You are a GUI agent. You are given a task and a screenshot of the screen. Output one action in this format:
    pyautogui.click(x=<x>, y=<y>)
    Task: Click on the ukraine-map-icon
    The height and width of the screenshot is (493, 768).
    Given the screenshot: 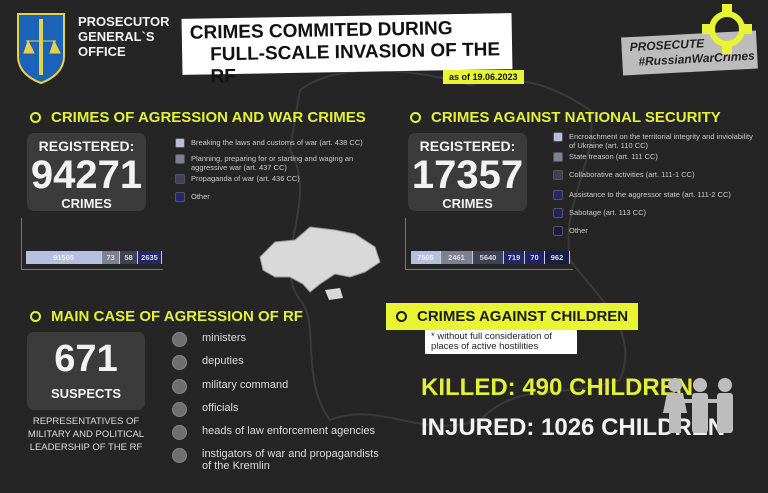 What is the action you would take?
    pyautogui.click(x=320, y=263)
    